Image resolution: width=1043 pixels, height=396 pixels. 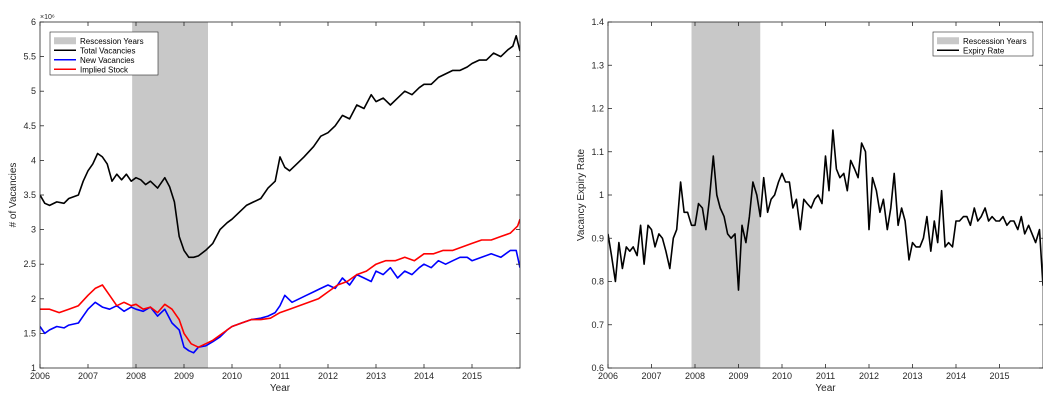 I want to click on y-tick-label: 0.6, so click(x=597, y=368).